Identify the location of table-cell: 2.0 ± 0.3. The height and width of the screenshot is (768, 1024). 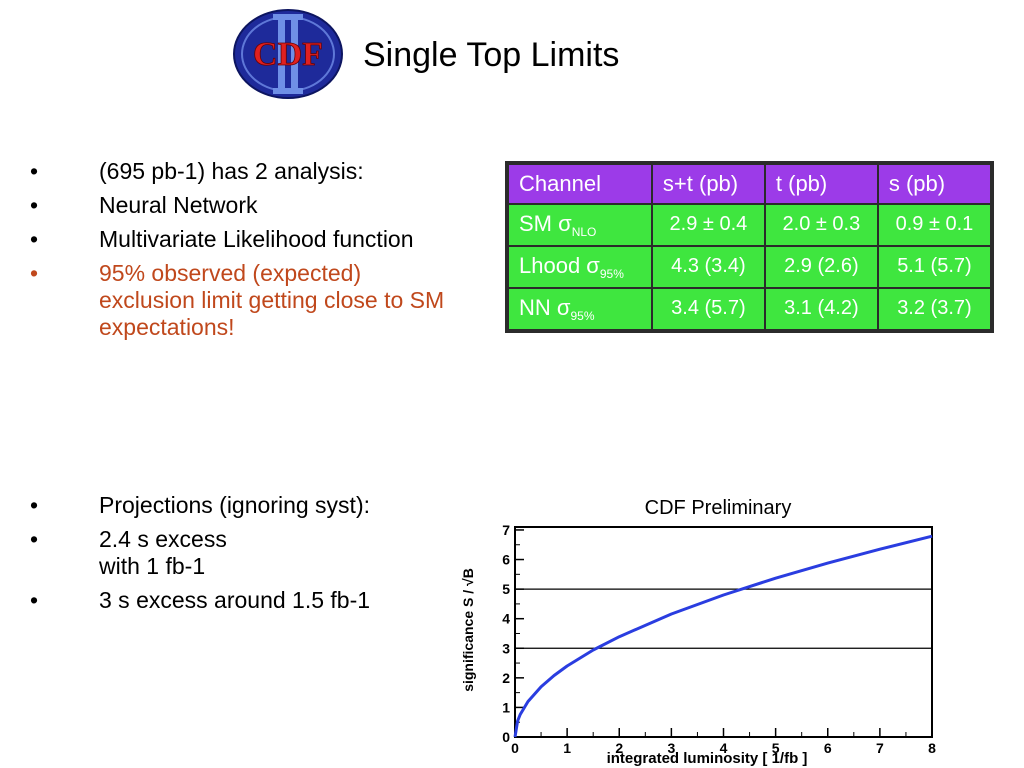
(821, 224).